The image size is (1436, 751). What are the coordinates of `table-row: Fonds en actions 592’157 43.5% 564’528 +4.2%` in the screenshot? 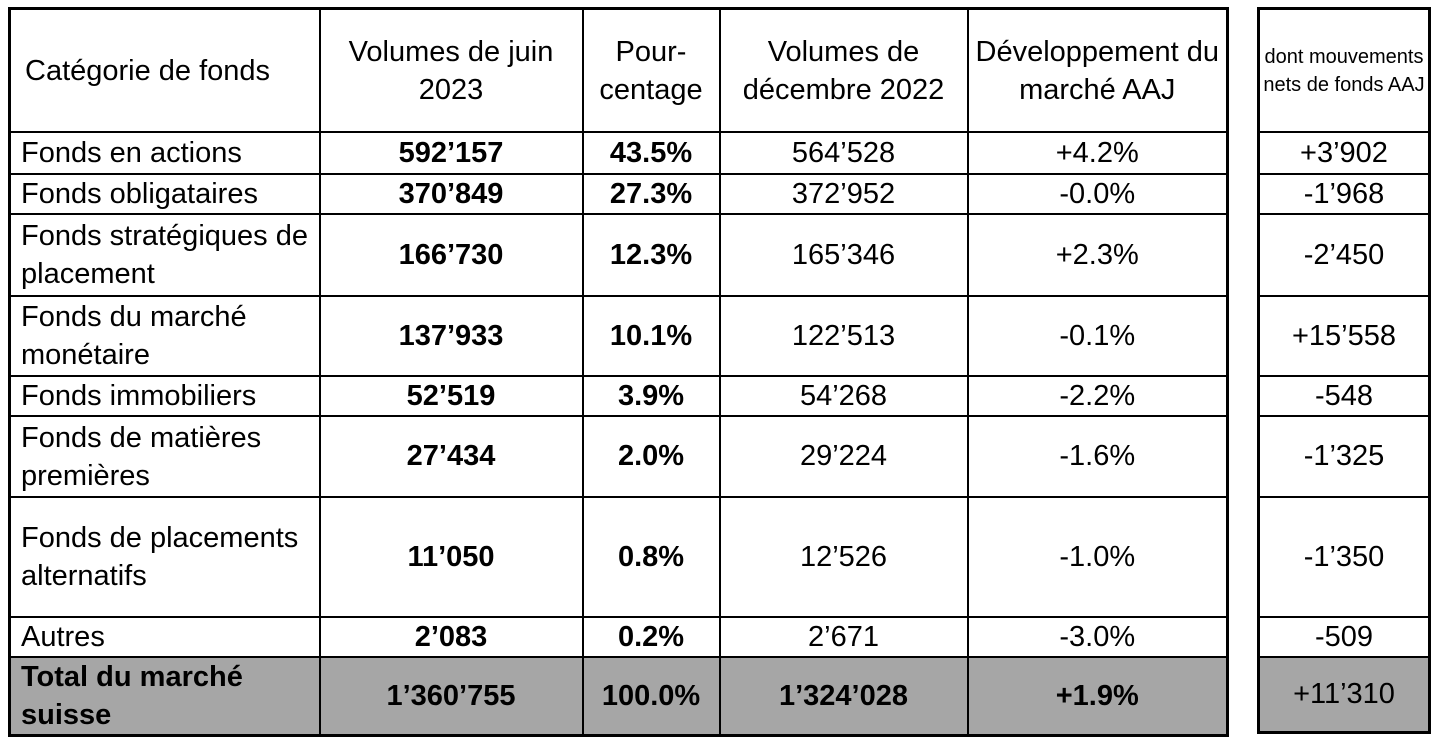 It's located at (618, 153).